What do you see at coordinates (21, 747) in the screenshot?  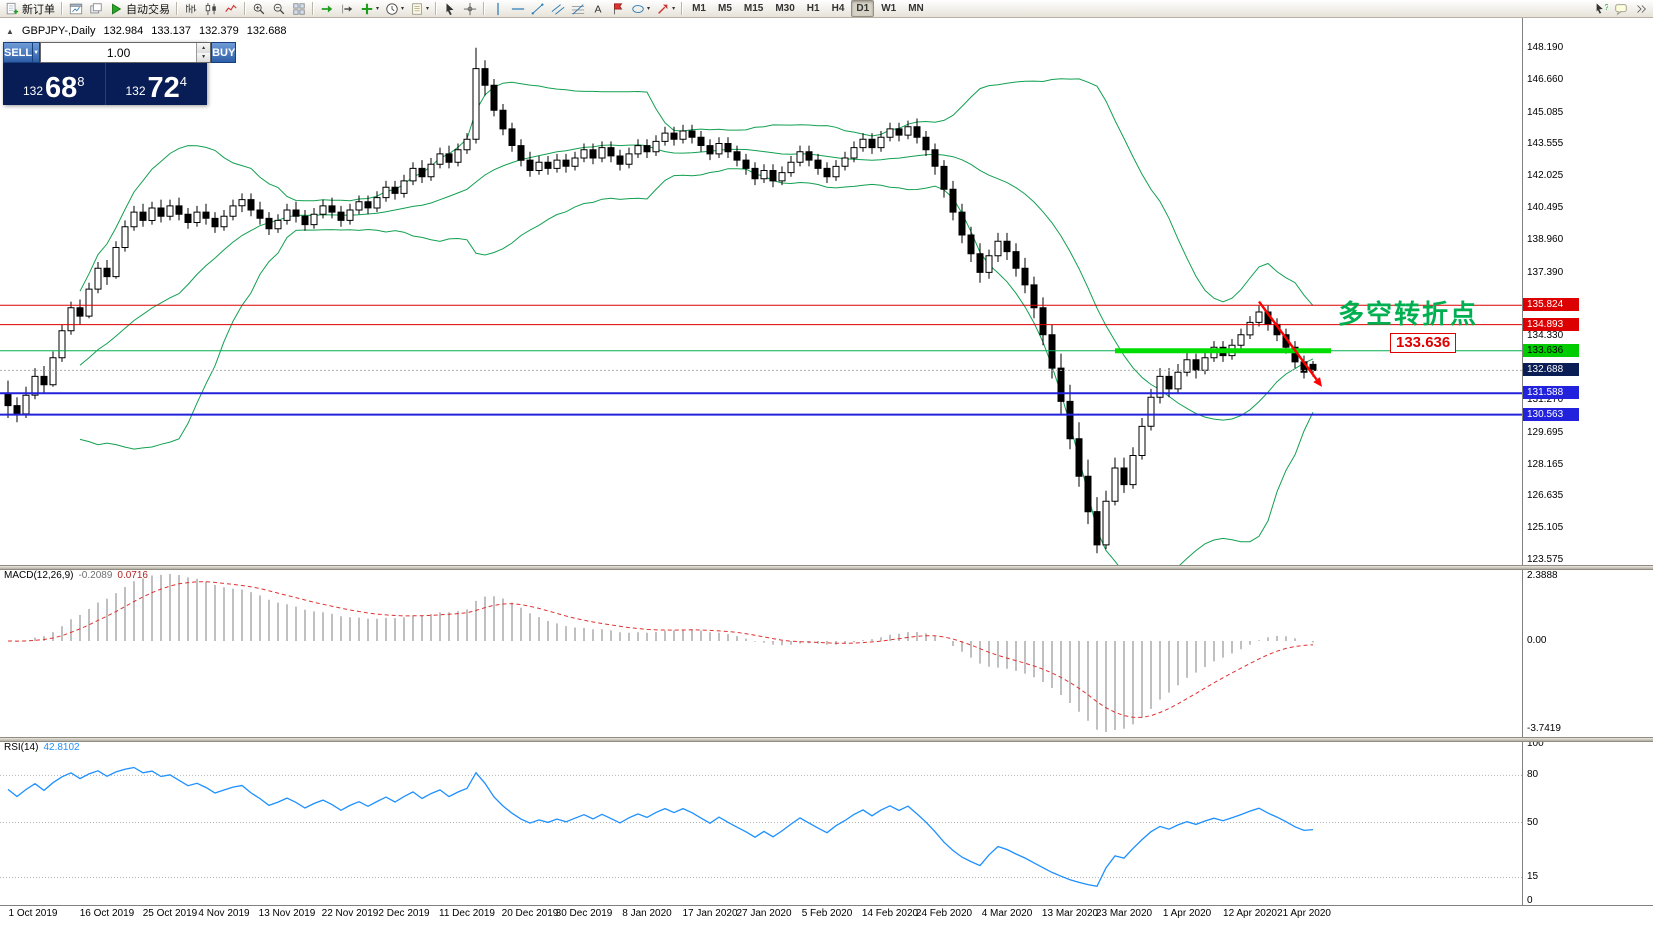 I see `rsi-name: RSI(14)` at bounding box center [21, 747].